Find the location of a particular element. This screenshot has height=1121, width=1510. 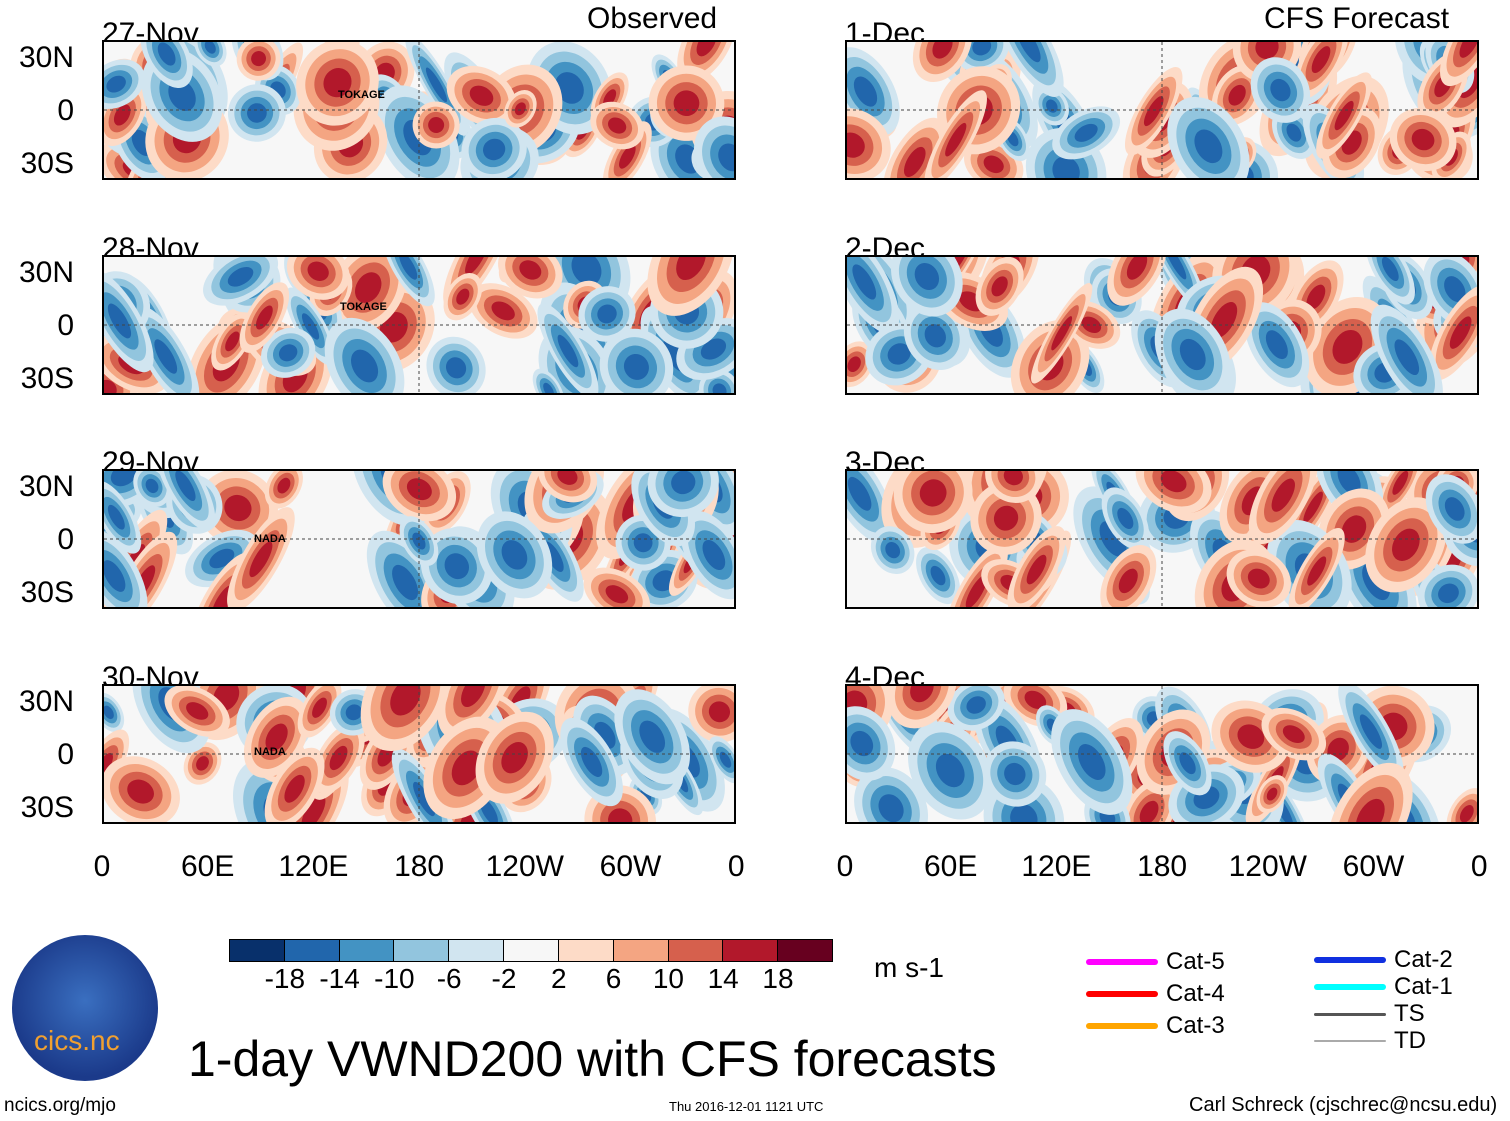

author-credit: Carl Schreck (cjschrec@ncsu.edu) is located at coordinates (1343, 1105).